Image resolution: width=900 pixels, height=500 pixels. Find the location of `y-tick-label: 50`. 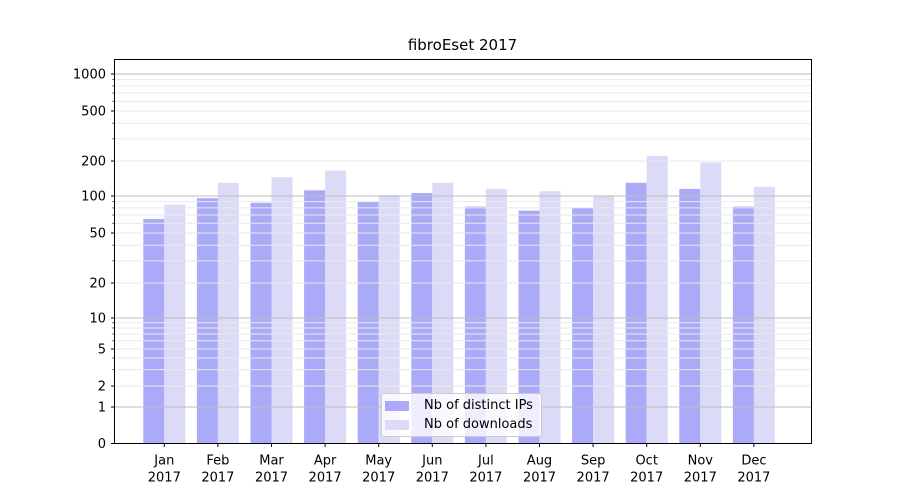

y-tick-label: 50 is located at coordinates (97, 234).